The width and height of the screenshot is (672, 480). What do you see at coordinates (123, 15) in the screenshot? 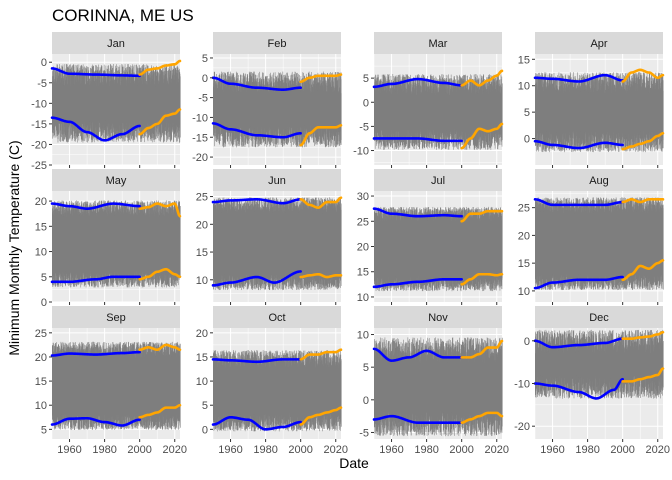
I see `chart-title: CORINNA, ME US` at bounding box center [123, 15].